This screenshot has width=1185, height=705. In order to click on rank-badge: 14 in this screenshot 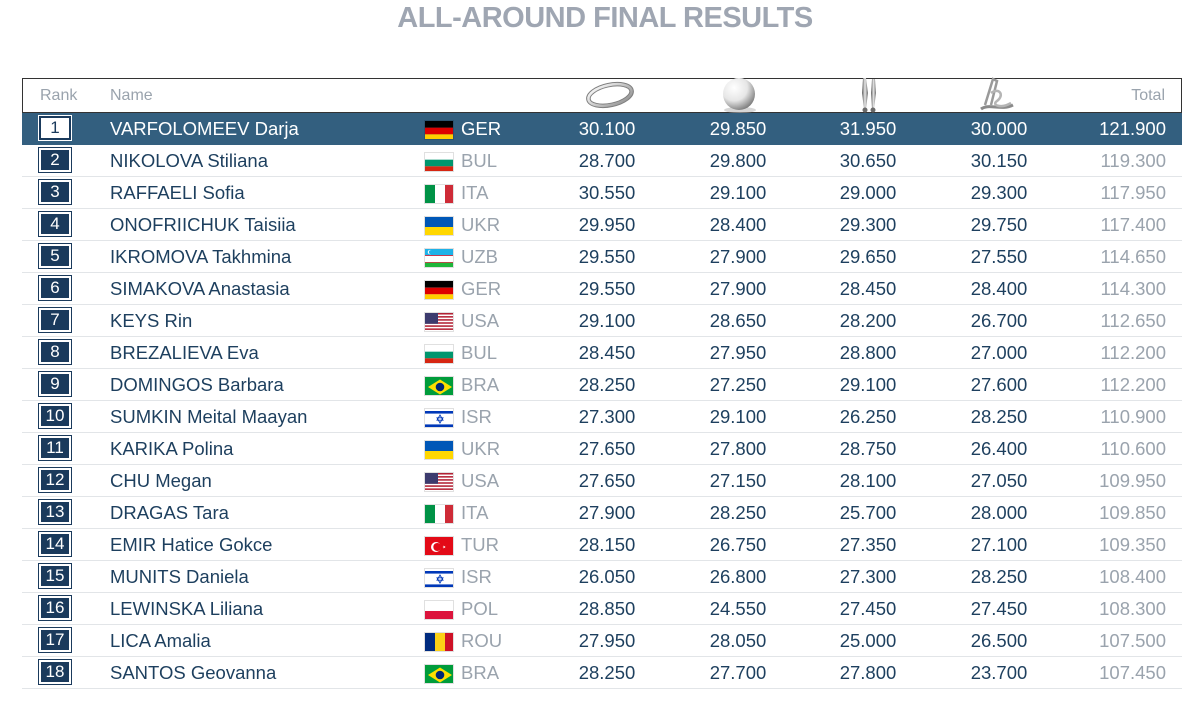, I will do `click(55, 544)`.